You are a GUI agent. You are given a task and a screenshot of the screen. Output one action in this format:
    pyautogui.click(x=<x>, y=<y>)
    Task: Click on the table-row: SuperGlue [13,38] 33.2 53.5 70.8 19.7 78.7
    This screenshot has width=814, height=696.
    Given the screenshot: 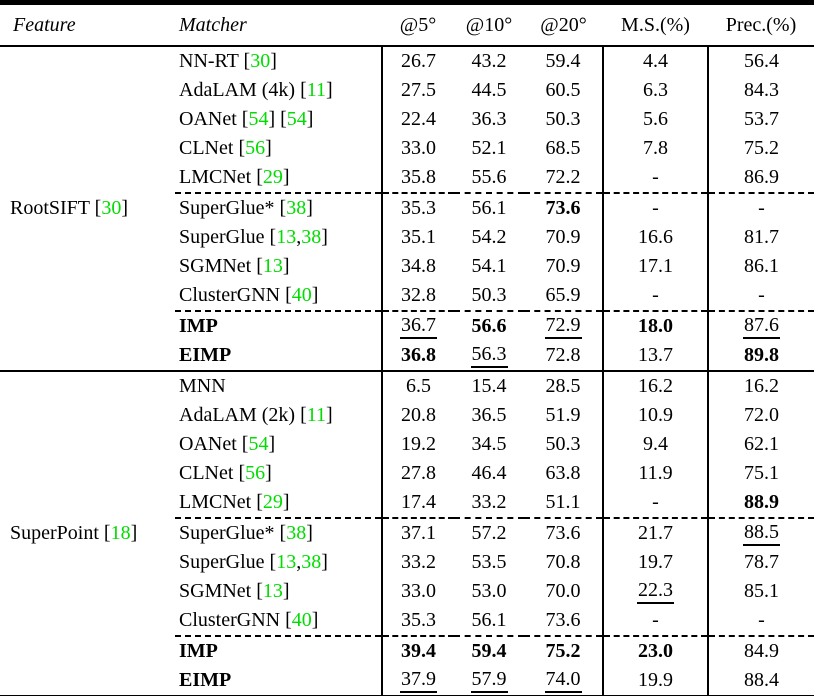 What is the action you would take?
    pyautogui.click(x=407, y=562)
    